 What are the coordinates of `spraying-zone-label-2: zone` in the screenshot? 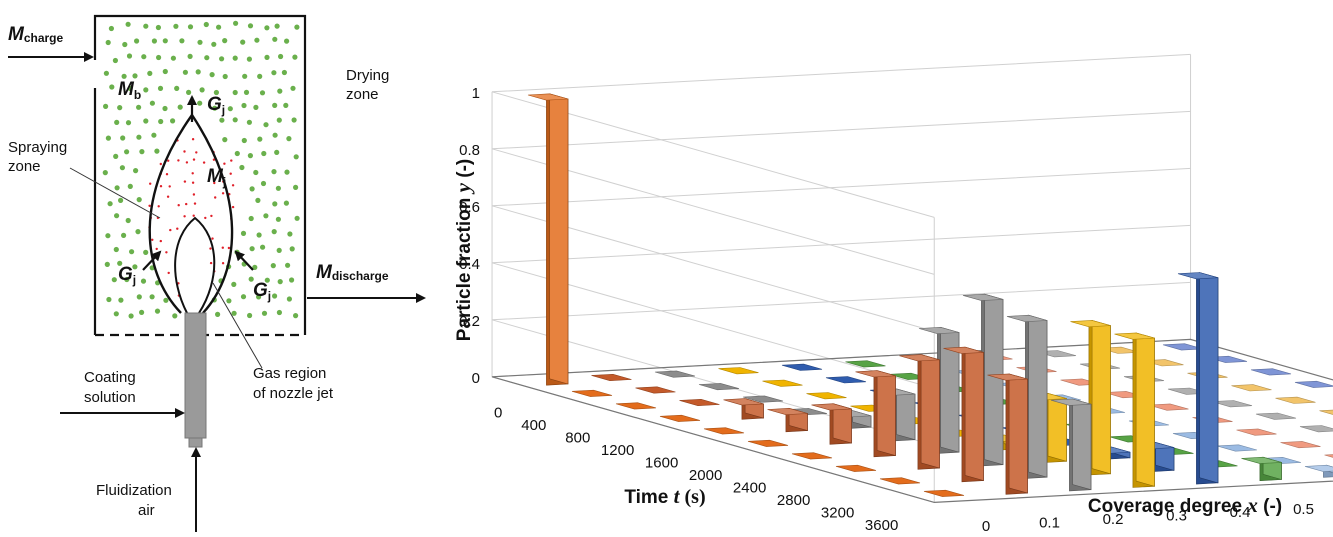 It's located at (24, 166).